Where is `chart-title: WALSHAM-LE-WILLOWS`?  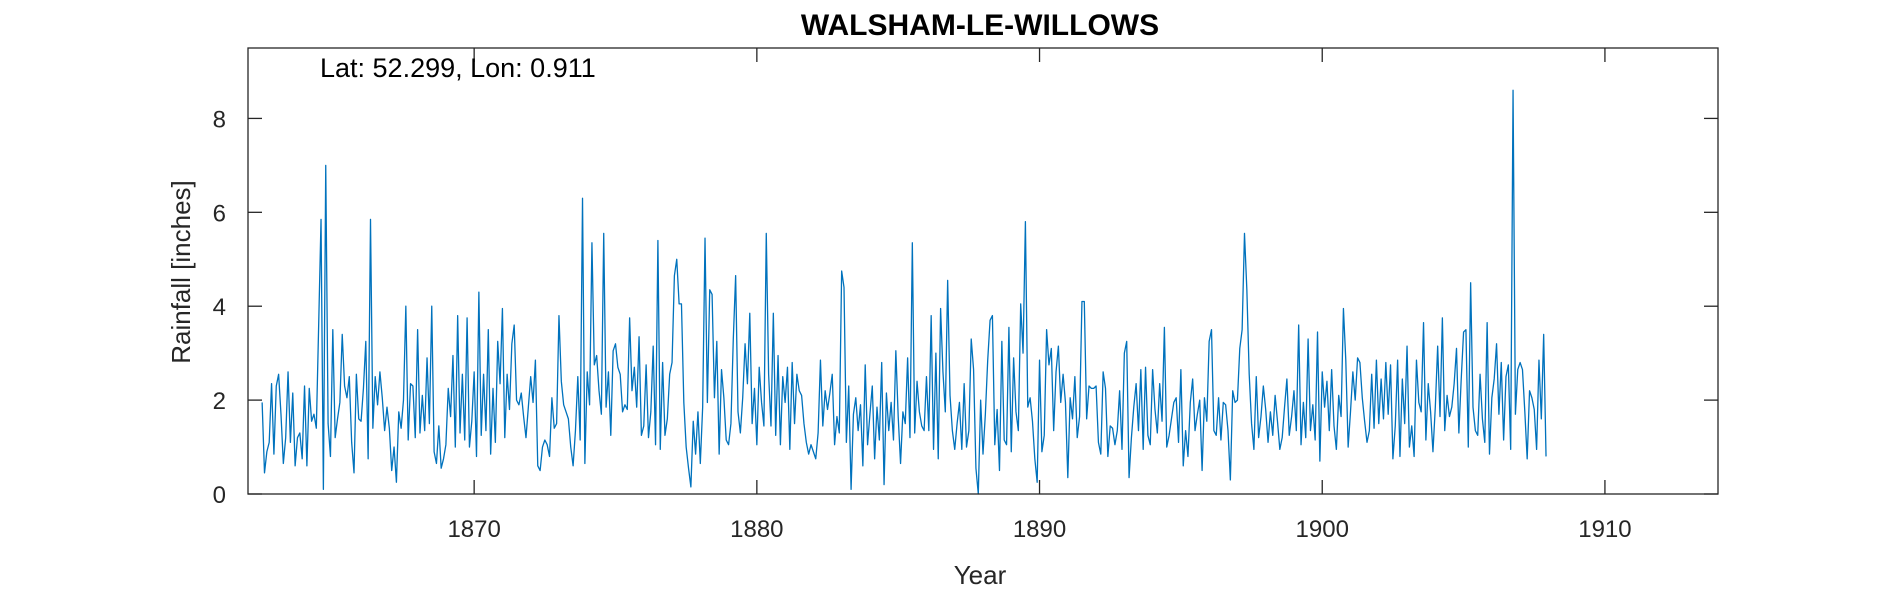
chart-title: WALSHAM-LE-WILLOWS is located at coordinates (980, 25).